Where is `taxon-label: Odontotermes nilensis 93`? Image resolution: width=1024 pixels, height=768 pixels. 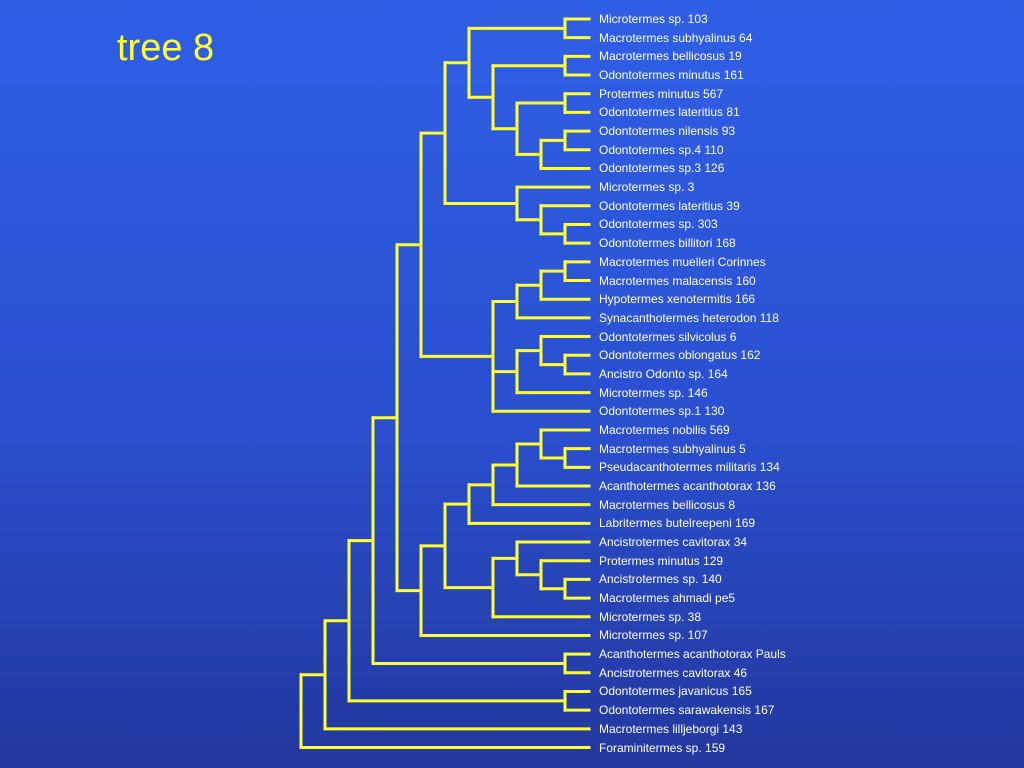 taxon-label: Odontotermes nilensis 93 is located at coordinates (667, 131).